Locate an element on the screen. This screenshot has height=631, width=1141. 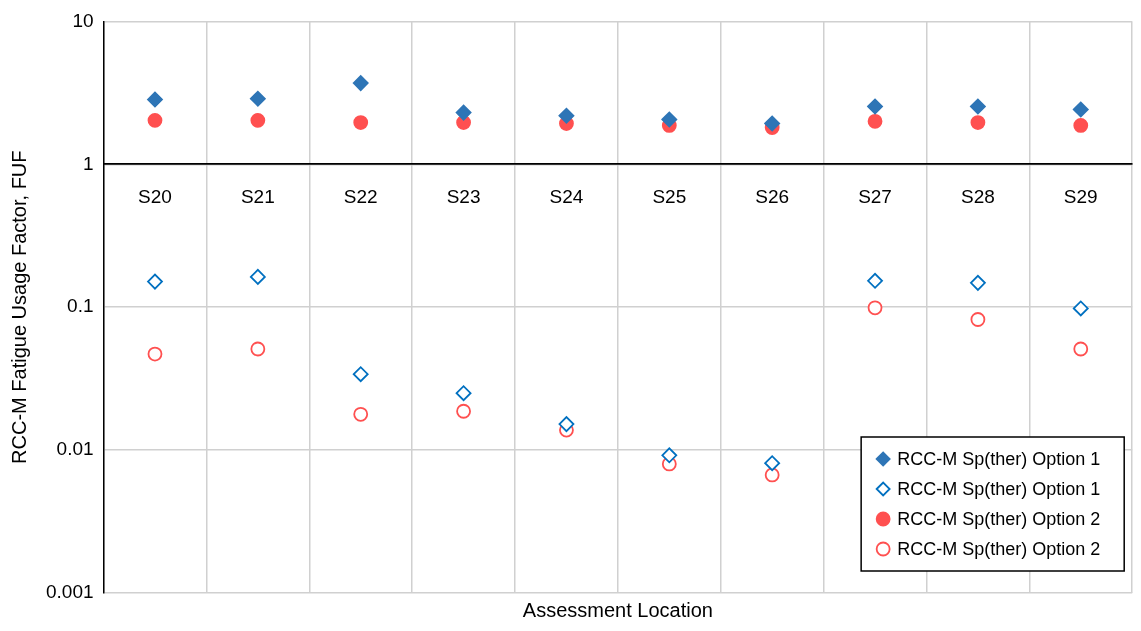
x-tick-label: S23 is located at coordinates (463, 196).